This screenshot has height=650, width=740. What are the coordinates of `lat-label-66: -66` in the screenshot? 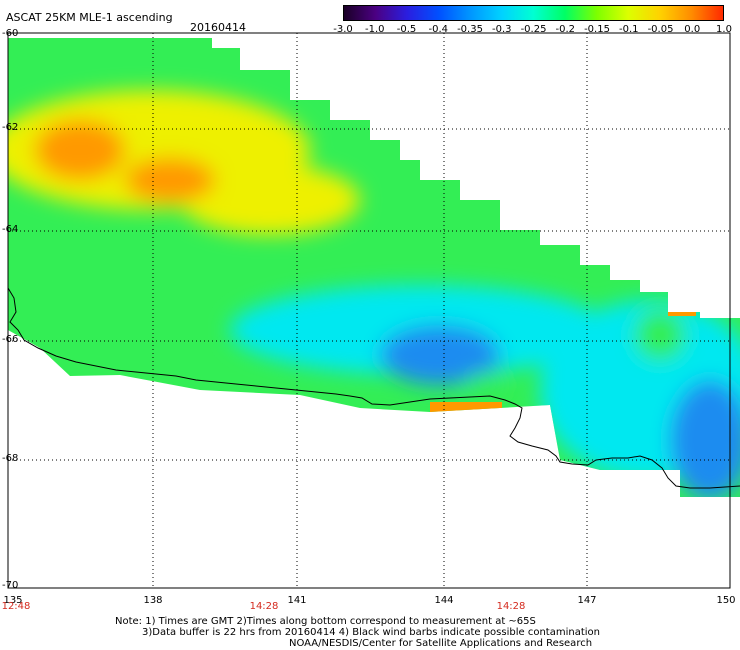 It's located at (10, 339).